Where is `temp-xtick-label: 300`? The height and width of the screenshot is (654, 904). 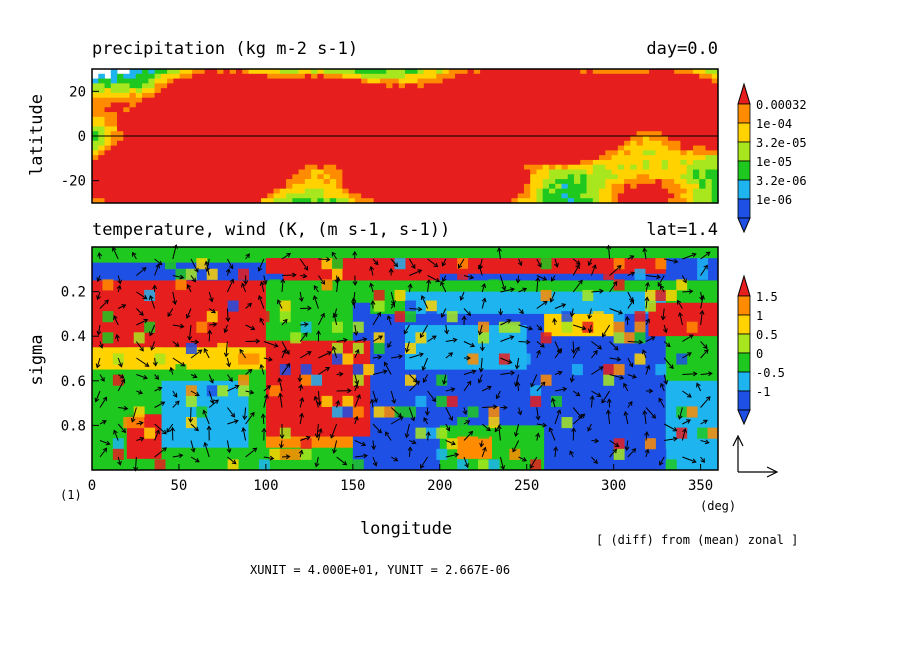 temp-xtick-label: 300 is located at coordinates (613, 486).